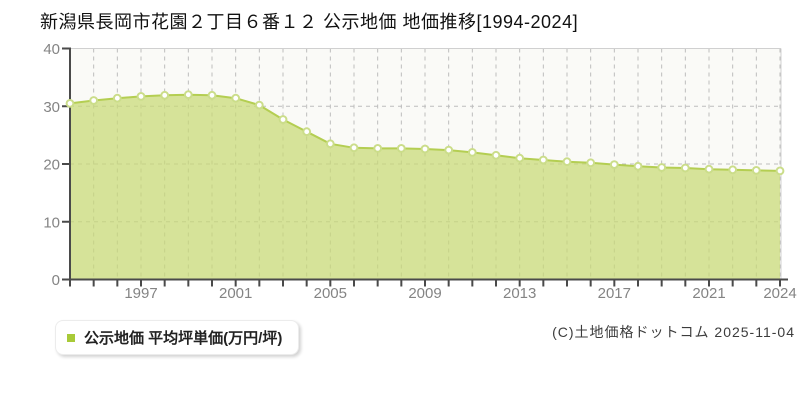 Image resolution: width=800 pixels, height=400 pixels. I want to click on svg-text: 2024, so click(779, 293).